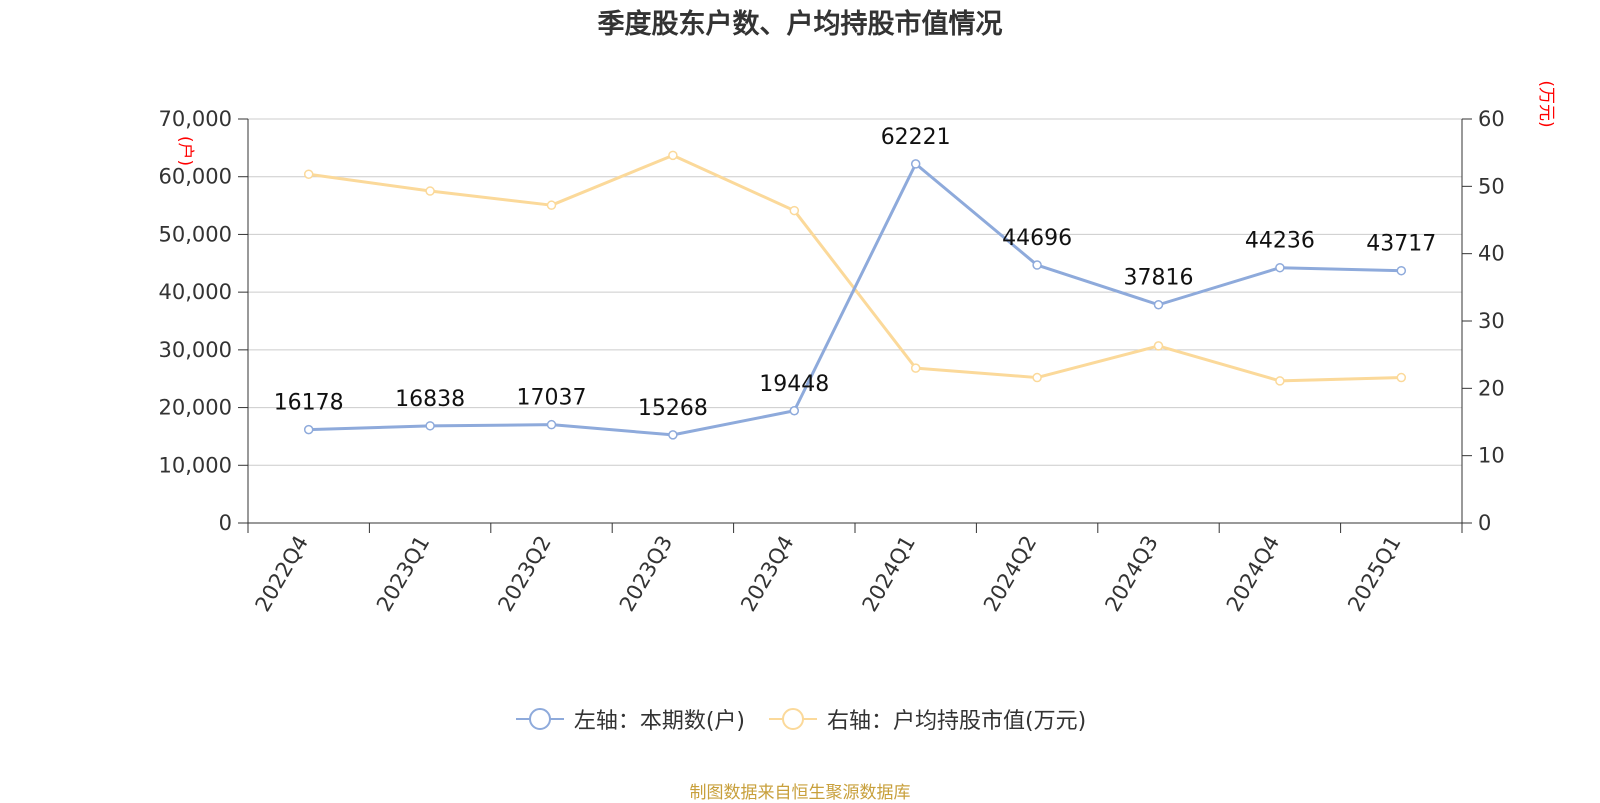 Image resolution: width=1600 pixels, height=803 pixels. Describe the element at coordinates (195, 177) in the screenshot. I see `left-axis-tick-label: 60,000` at that location.